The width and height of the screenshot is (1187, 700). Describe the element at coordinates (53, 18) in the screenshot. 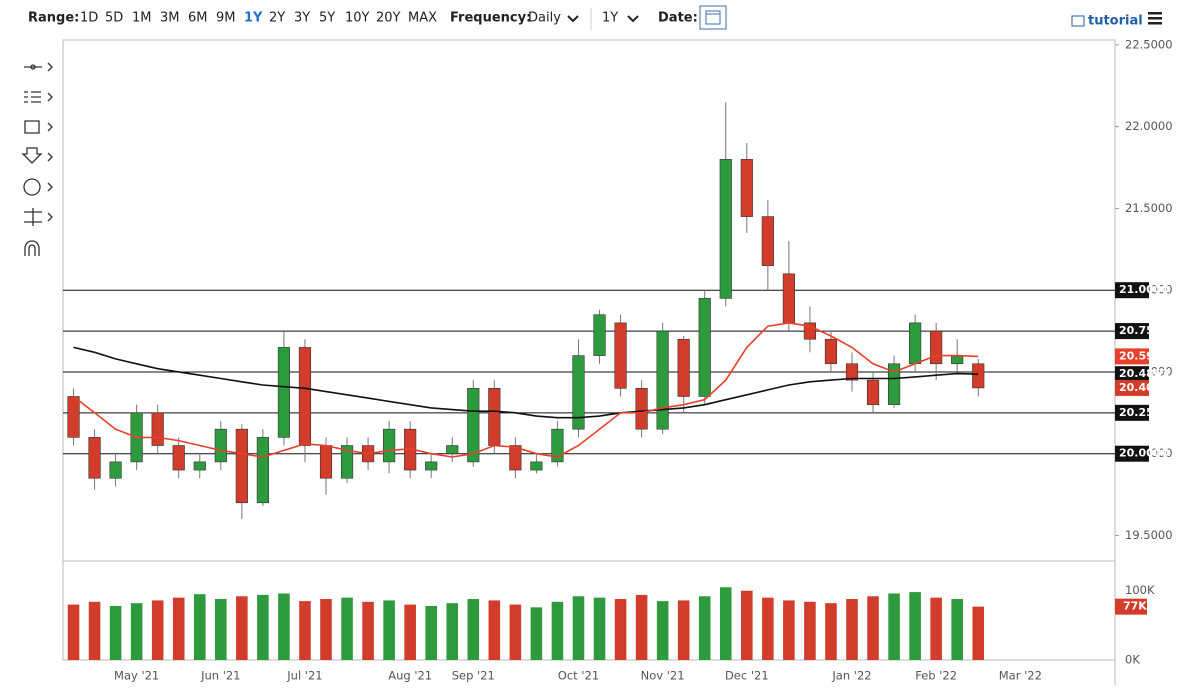

I see `range-label: Range:` at that location.